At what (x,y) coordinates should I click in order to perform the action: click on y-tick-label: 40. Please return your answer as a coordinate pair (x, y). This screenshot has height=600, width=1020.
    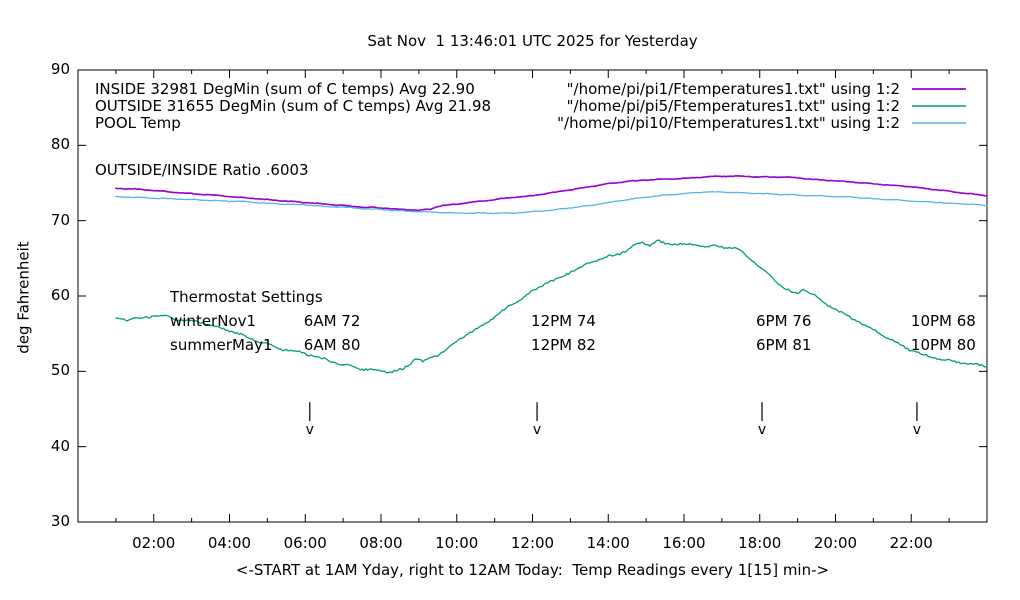
    Looking at the image, I should click on (60, 445).